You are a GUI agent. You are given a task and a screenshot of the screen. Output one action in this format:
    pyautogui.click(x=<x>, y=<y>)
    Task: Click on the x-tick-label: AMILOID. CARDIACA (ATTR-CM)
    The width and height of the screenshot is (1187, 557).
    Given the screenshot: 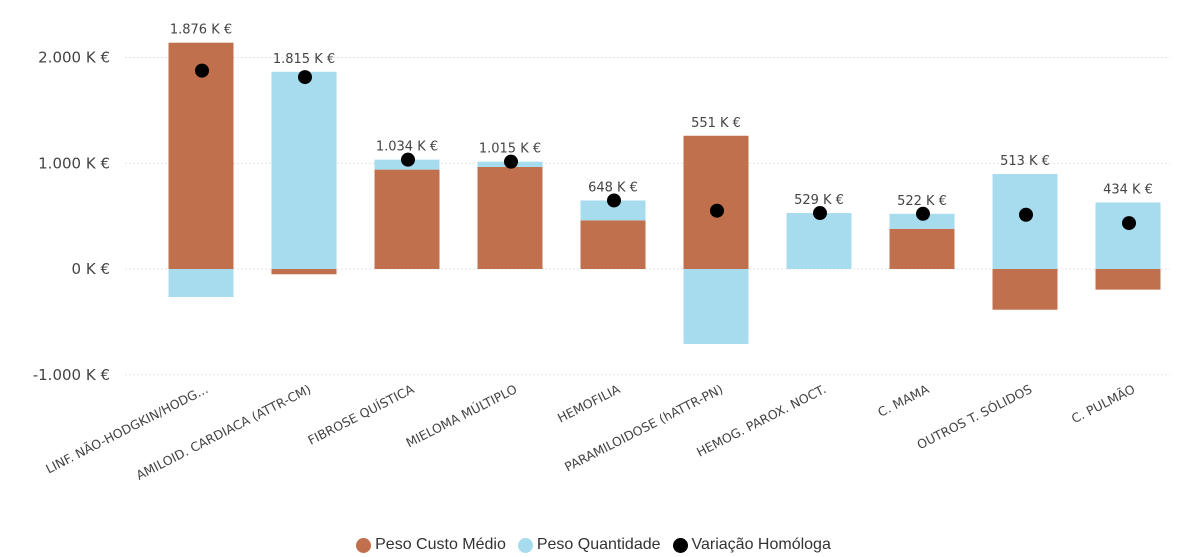 What is the action you would take?
    pyautogui.click(x=224, y=431)
    